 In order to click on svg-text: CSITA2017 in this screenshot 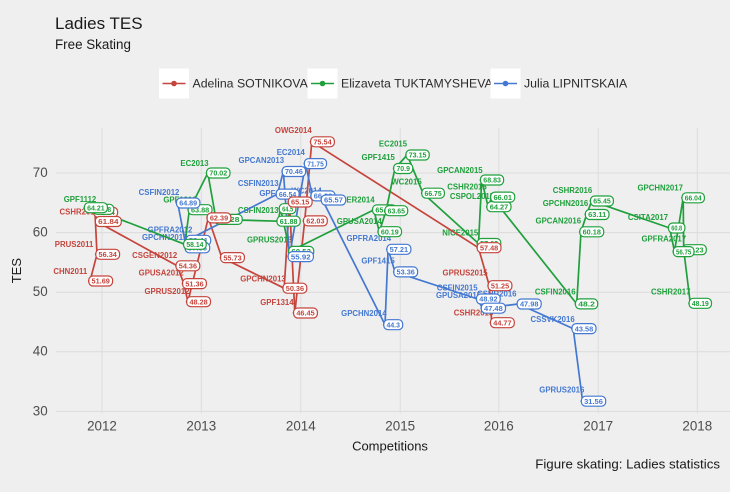, I will do `click(648, 217)`.